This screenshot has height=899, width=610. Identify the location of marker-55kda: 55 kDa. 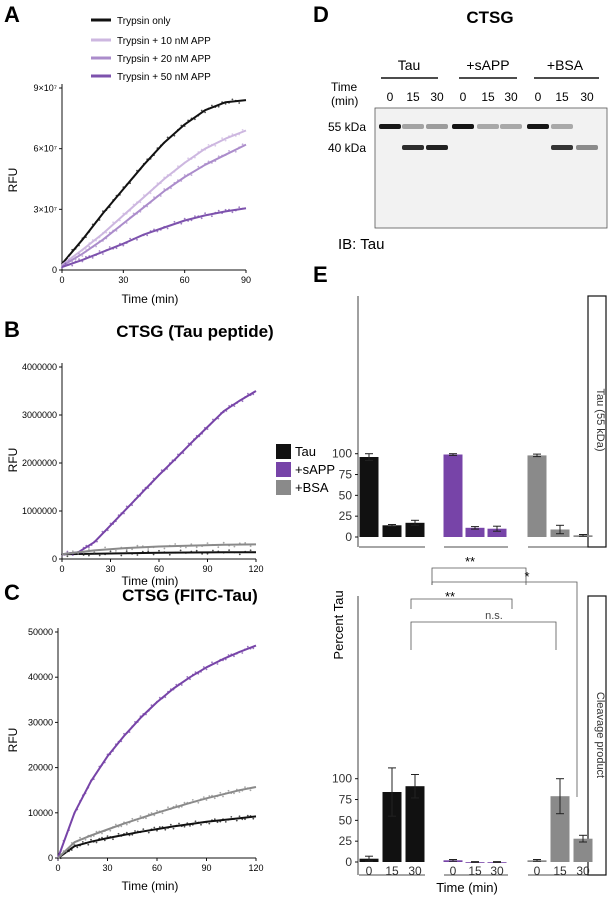
(347, 127).